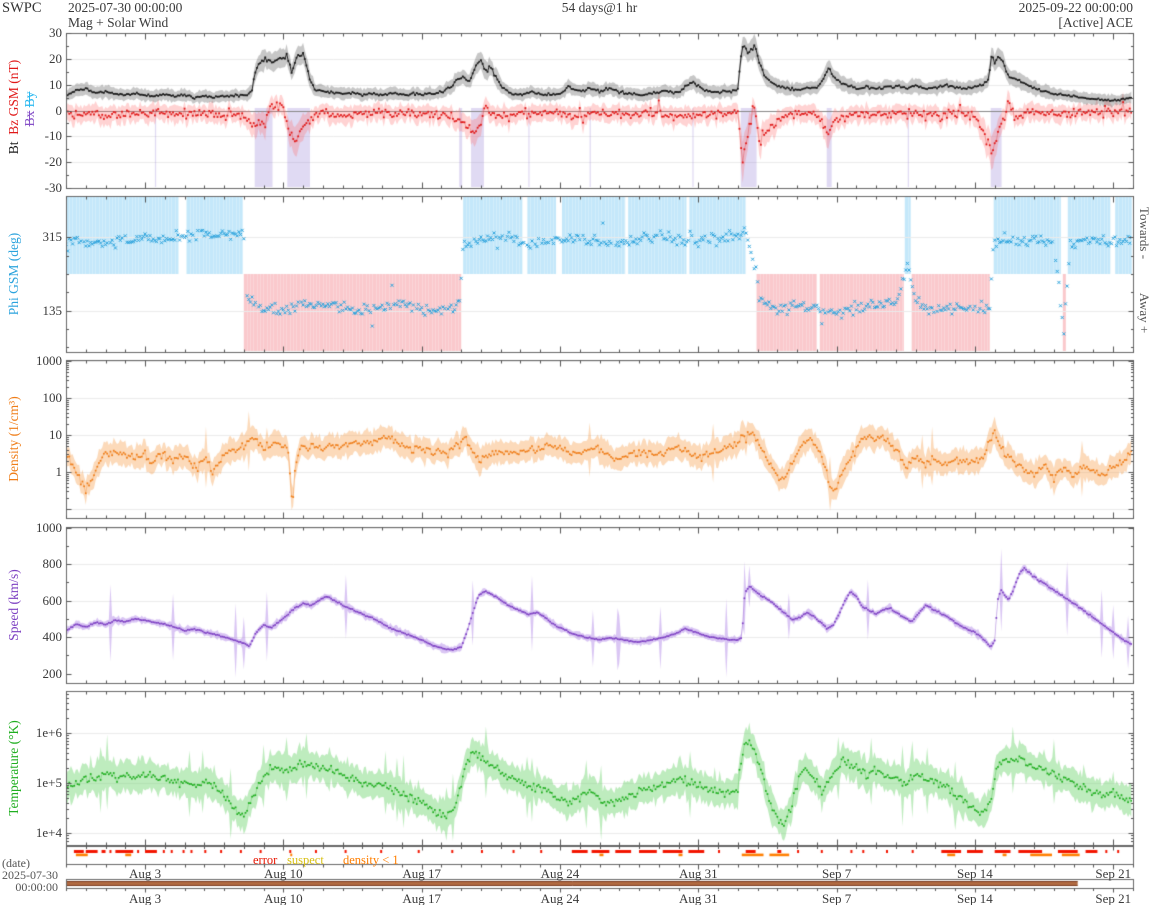 This screenshot has width=1158, height=905. Describe the element at coordinates (53, 136) in the screenshot. I see `y-tick-label-mag: -10` at that location.